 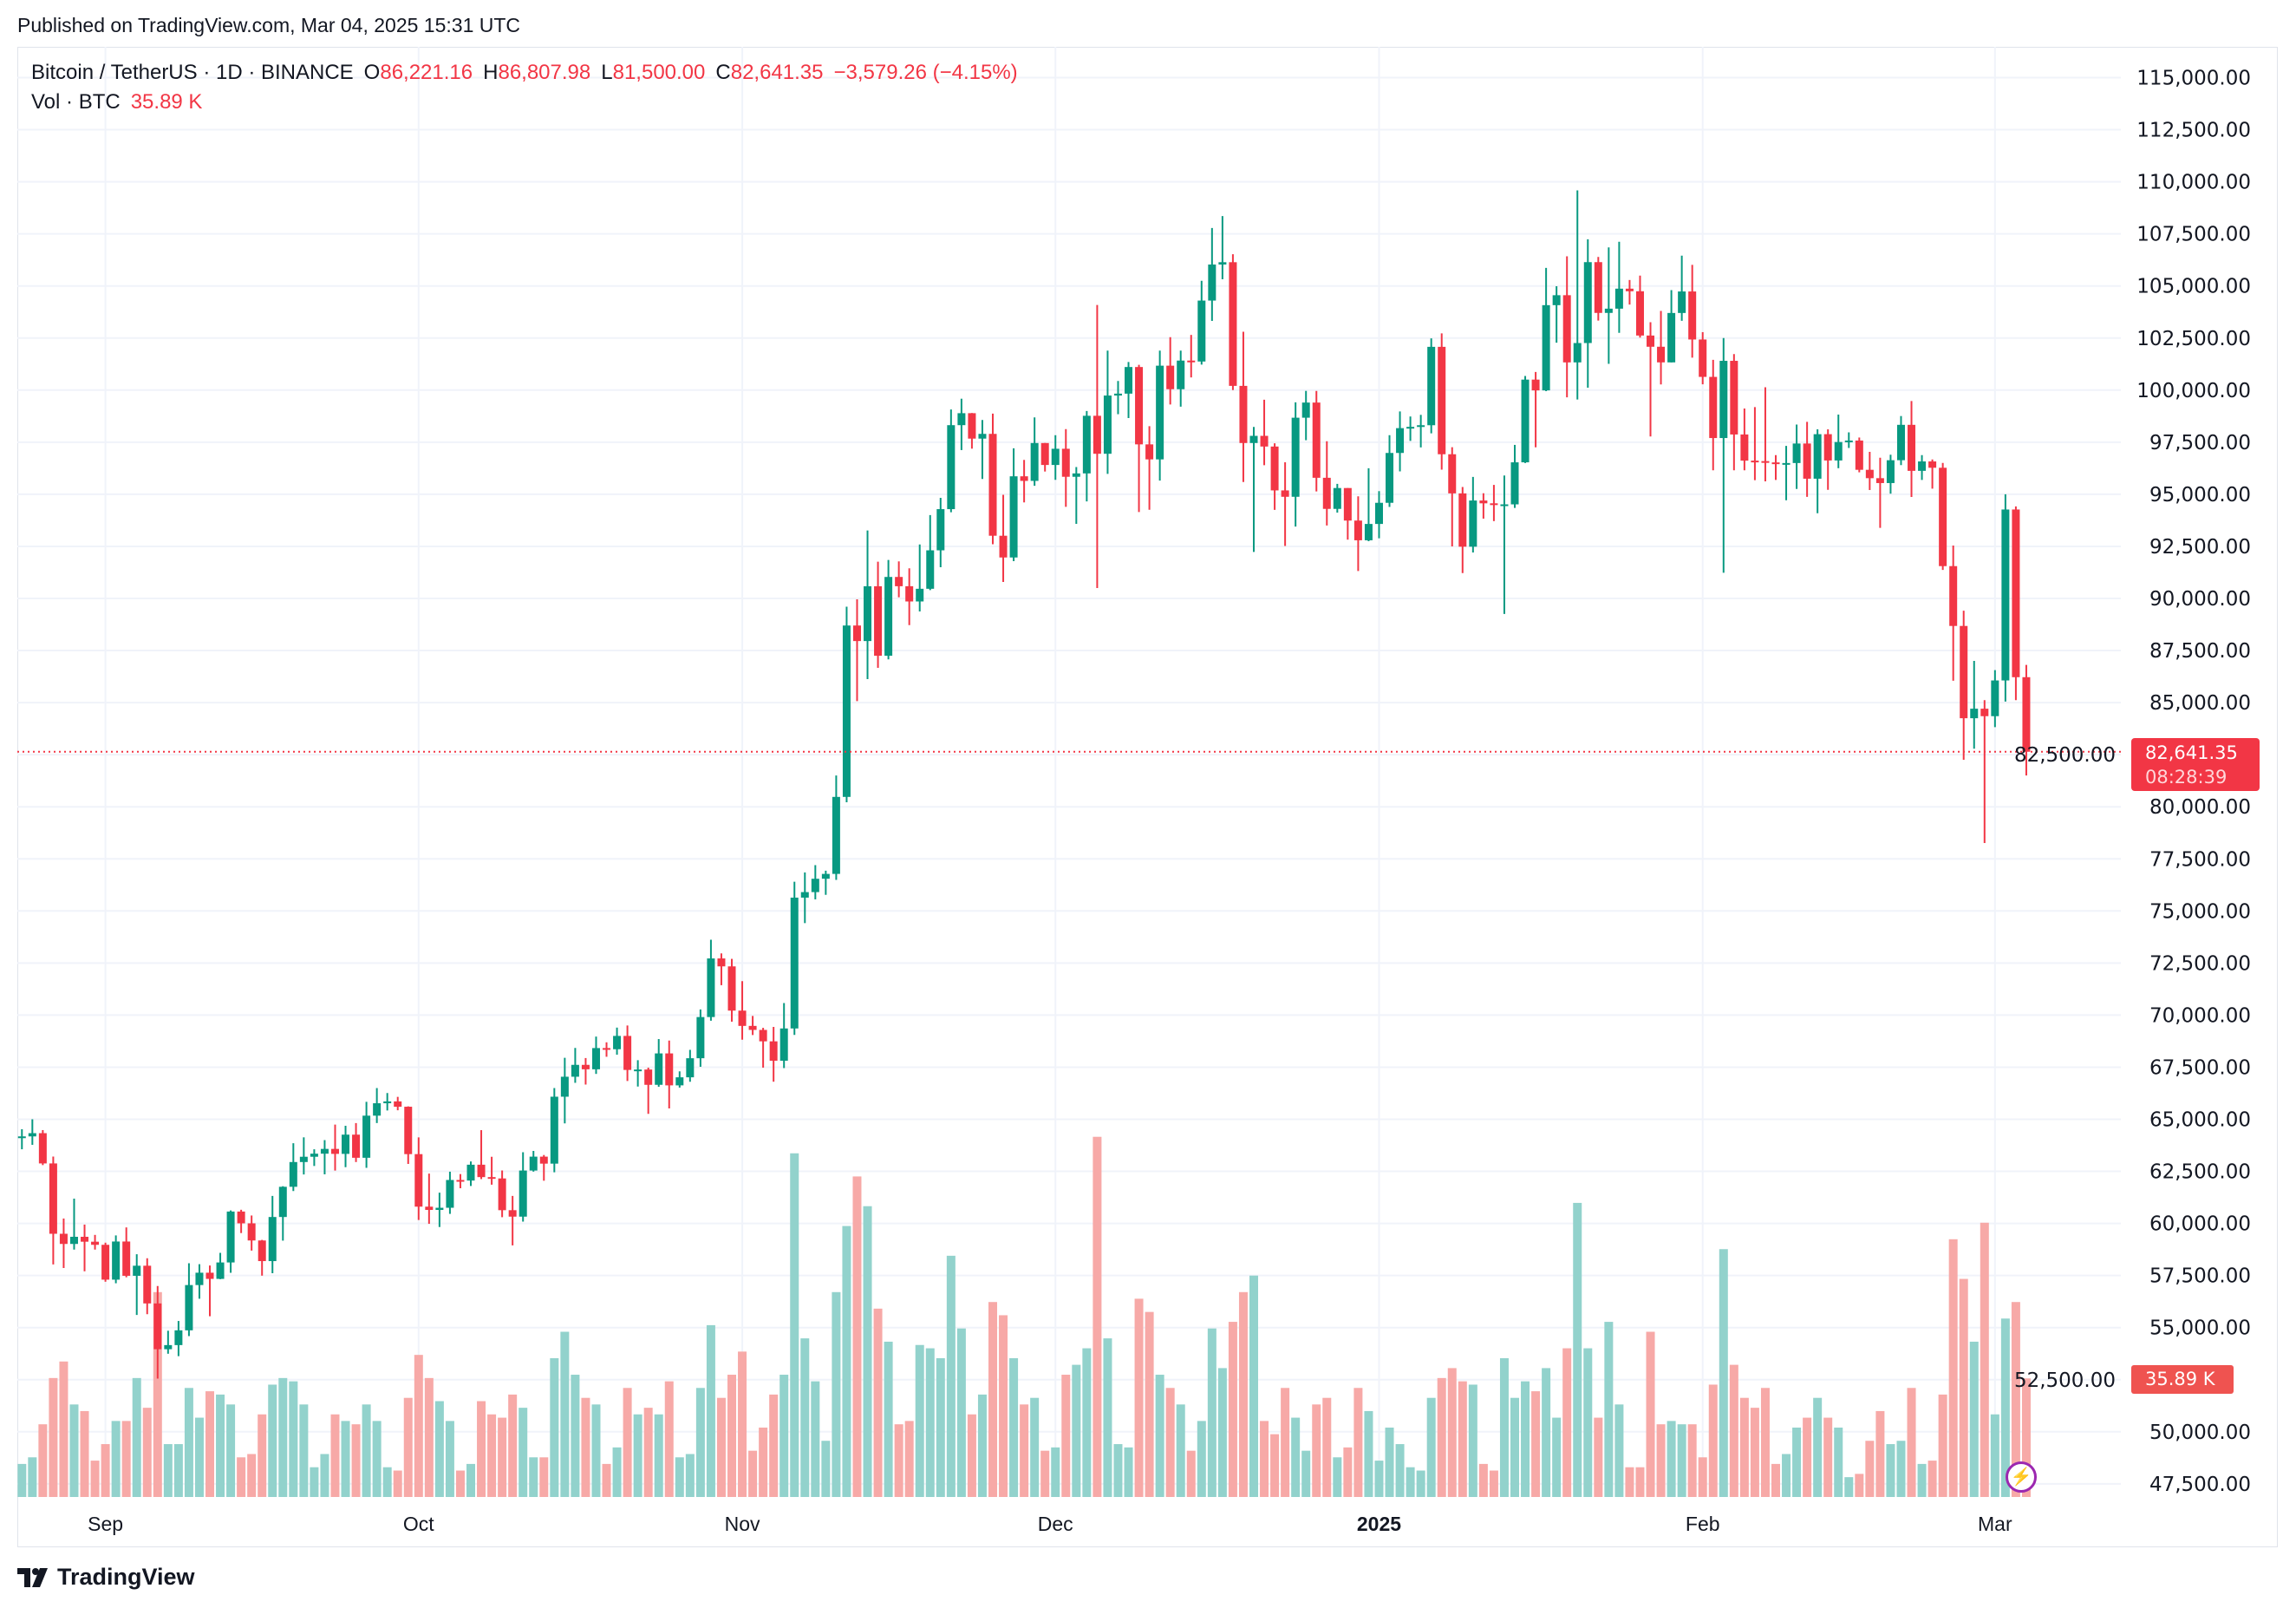 What do you see at coordinates (193, 72) in the screenshot?
I see `symbol-title: Bitcoin / TetherUS · 1D · BINANCE` at bounding box center [193, 72].